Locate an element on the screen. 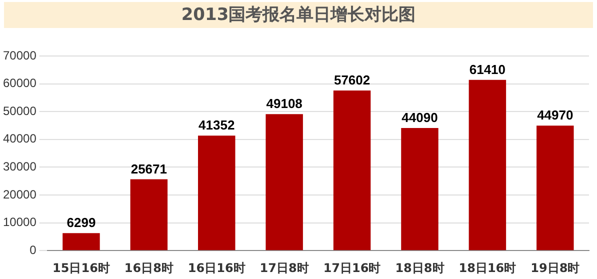  data-label: 25671 is located at coordinates (149, 168).